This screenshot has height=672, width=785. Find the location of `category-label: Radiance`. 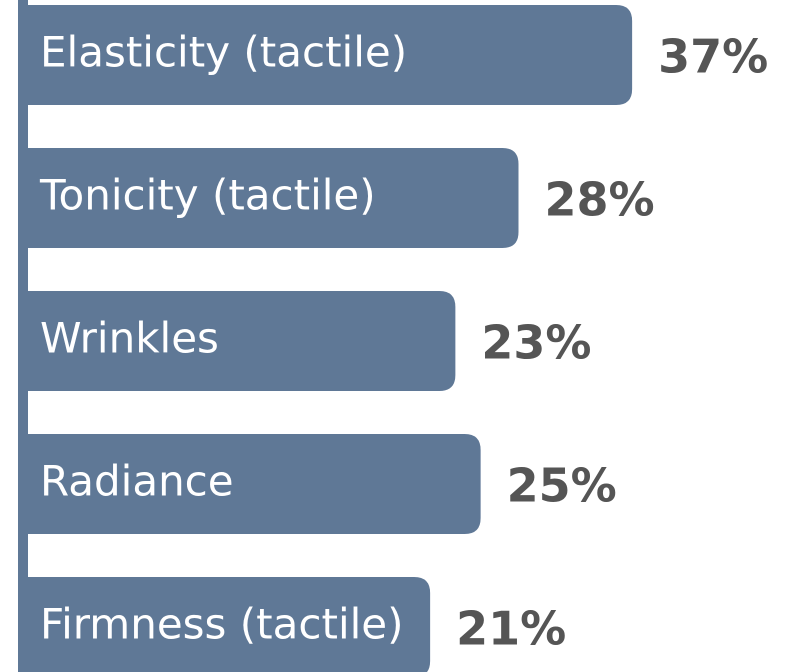

category-label: Radiance is located at coordinates (137, 481).